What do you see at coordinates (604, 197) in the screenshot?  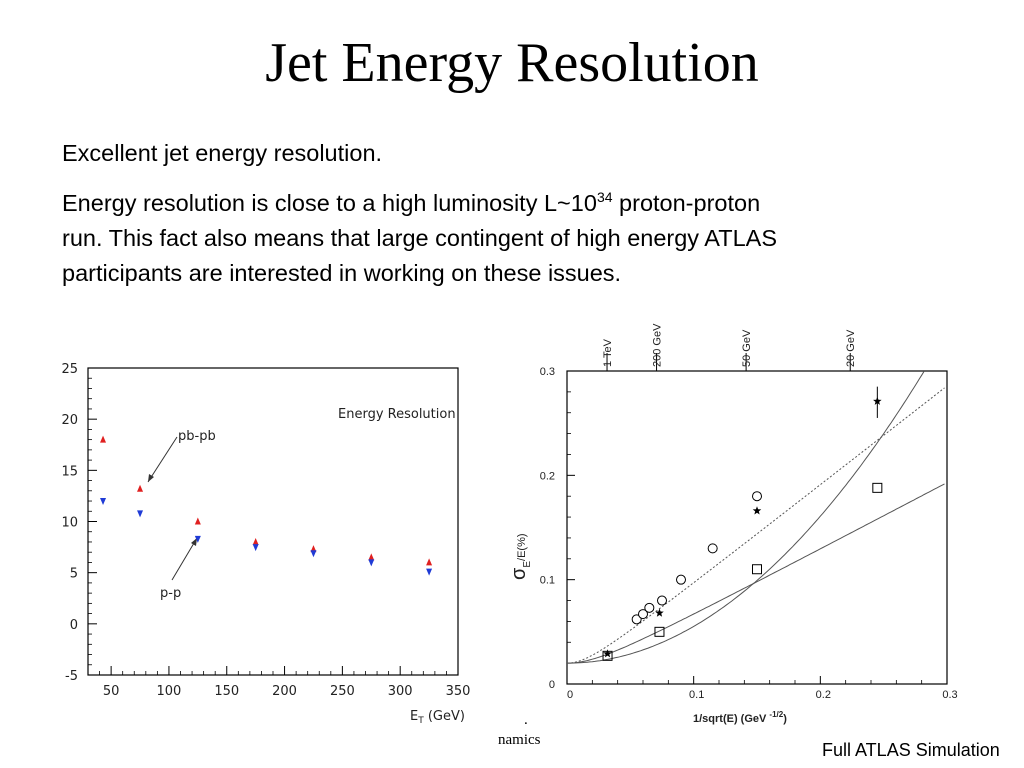 I see `luminosity-exponent: 34` at bounding box center [604, 197].